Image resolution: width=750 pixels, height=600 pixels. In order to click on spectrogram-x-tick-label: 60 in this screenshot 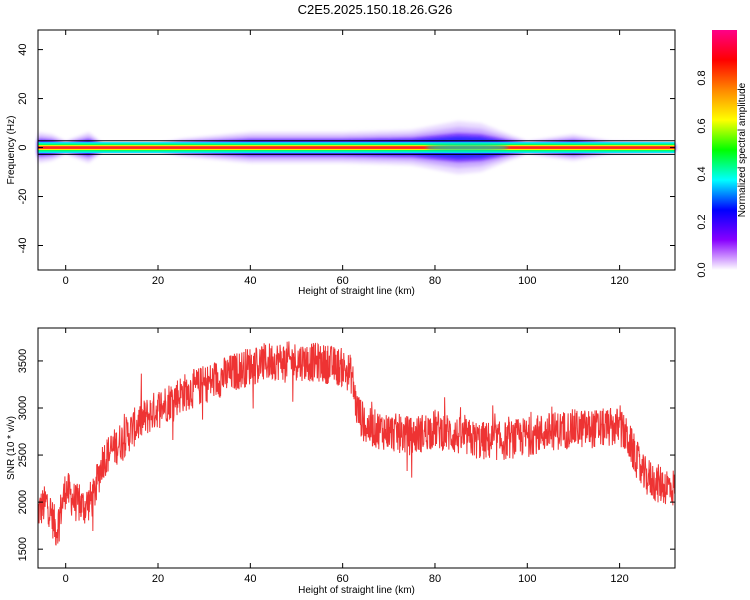, I will do `click(343, 281)`.